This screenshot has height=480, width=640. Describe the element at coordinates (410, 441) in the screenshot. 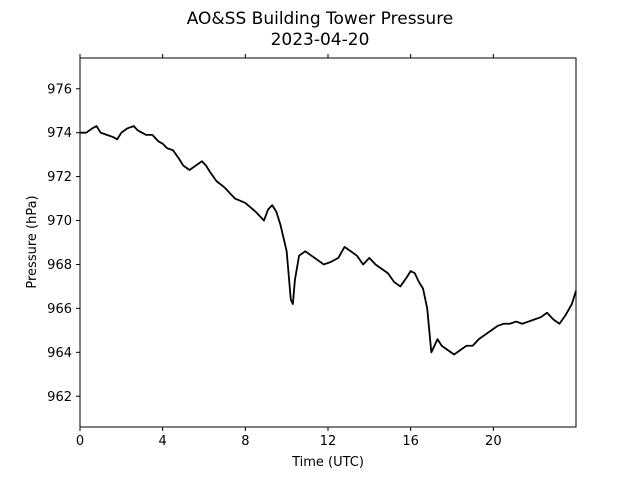

I see `x-tick-label: 16` at that location.